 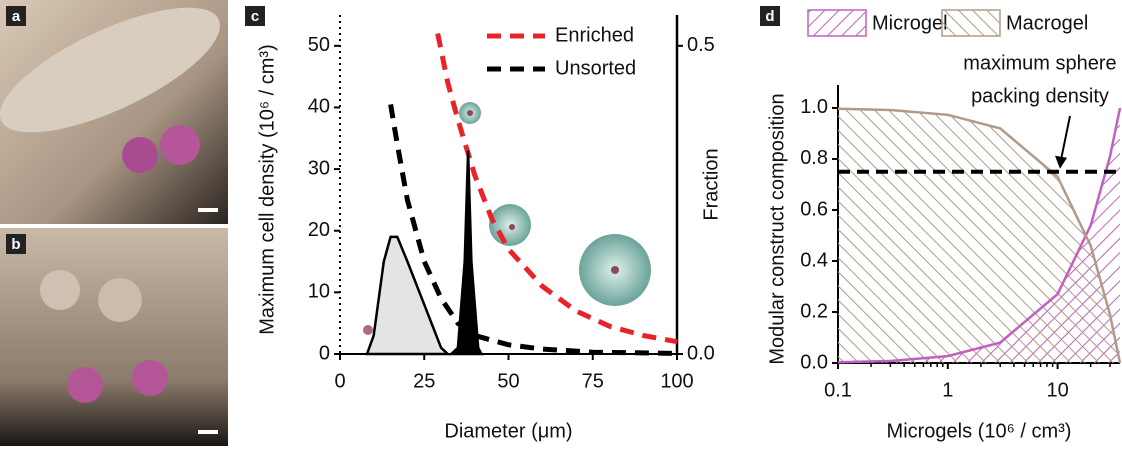 I want to click on annotation-arrow, so click(x=1065, y=137).